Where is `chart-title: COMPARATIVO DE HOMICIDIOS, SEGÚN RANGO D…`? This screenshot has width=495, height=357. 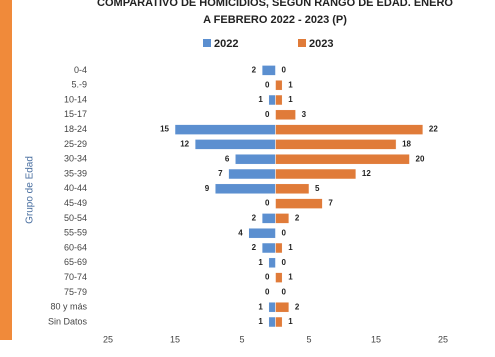 chart-title: COMPARATIVO DE HOMICIDIOS, SEGÚN RANGO D… is located at coordinates (275, 4).